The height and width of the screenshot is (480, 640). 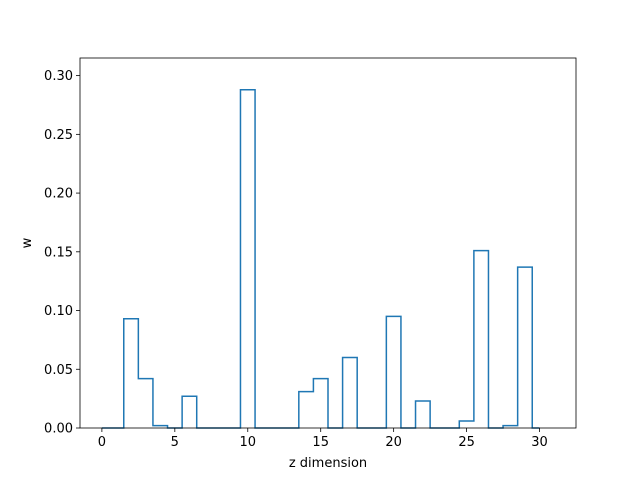 What do you see at coordinates (58, 135) in the screenshot?
I see `y-tick-label: 0.25` at bounding box center [58, 135].